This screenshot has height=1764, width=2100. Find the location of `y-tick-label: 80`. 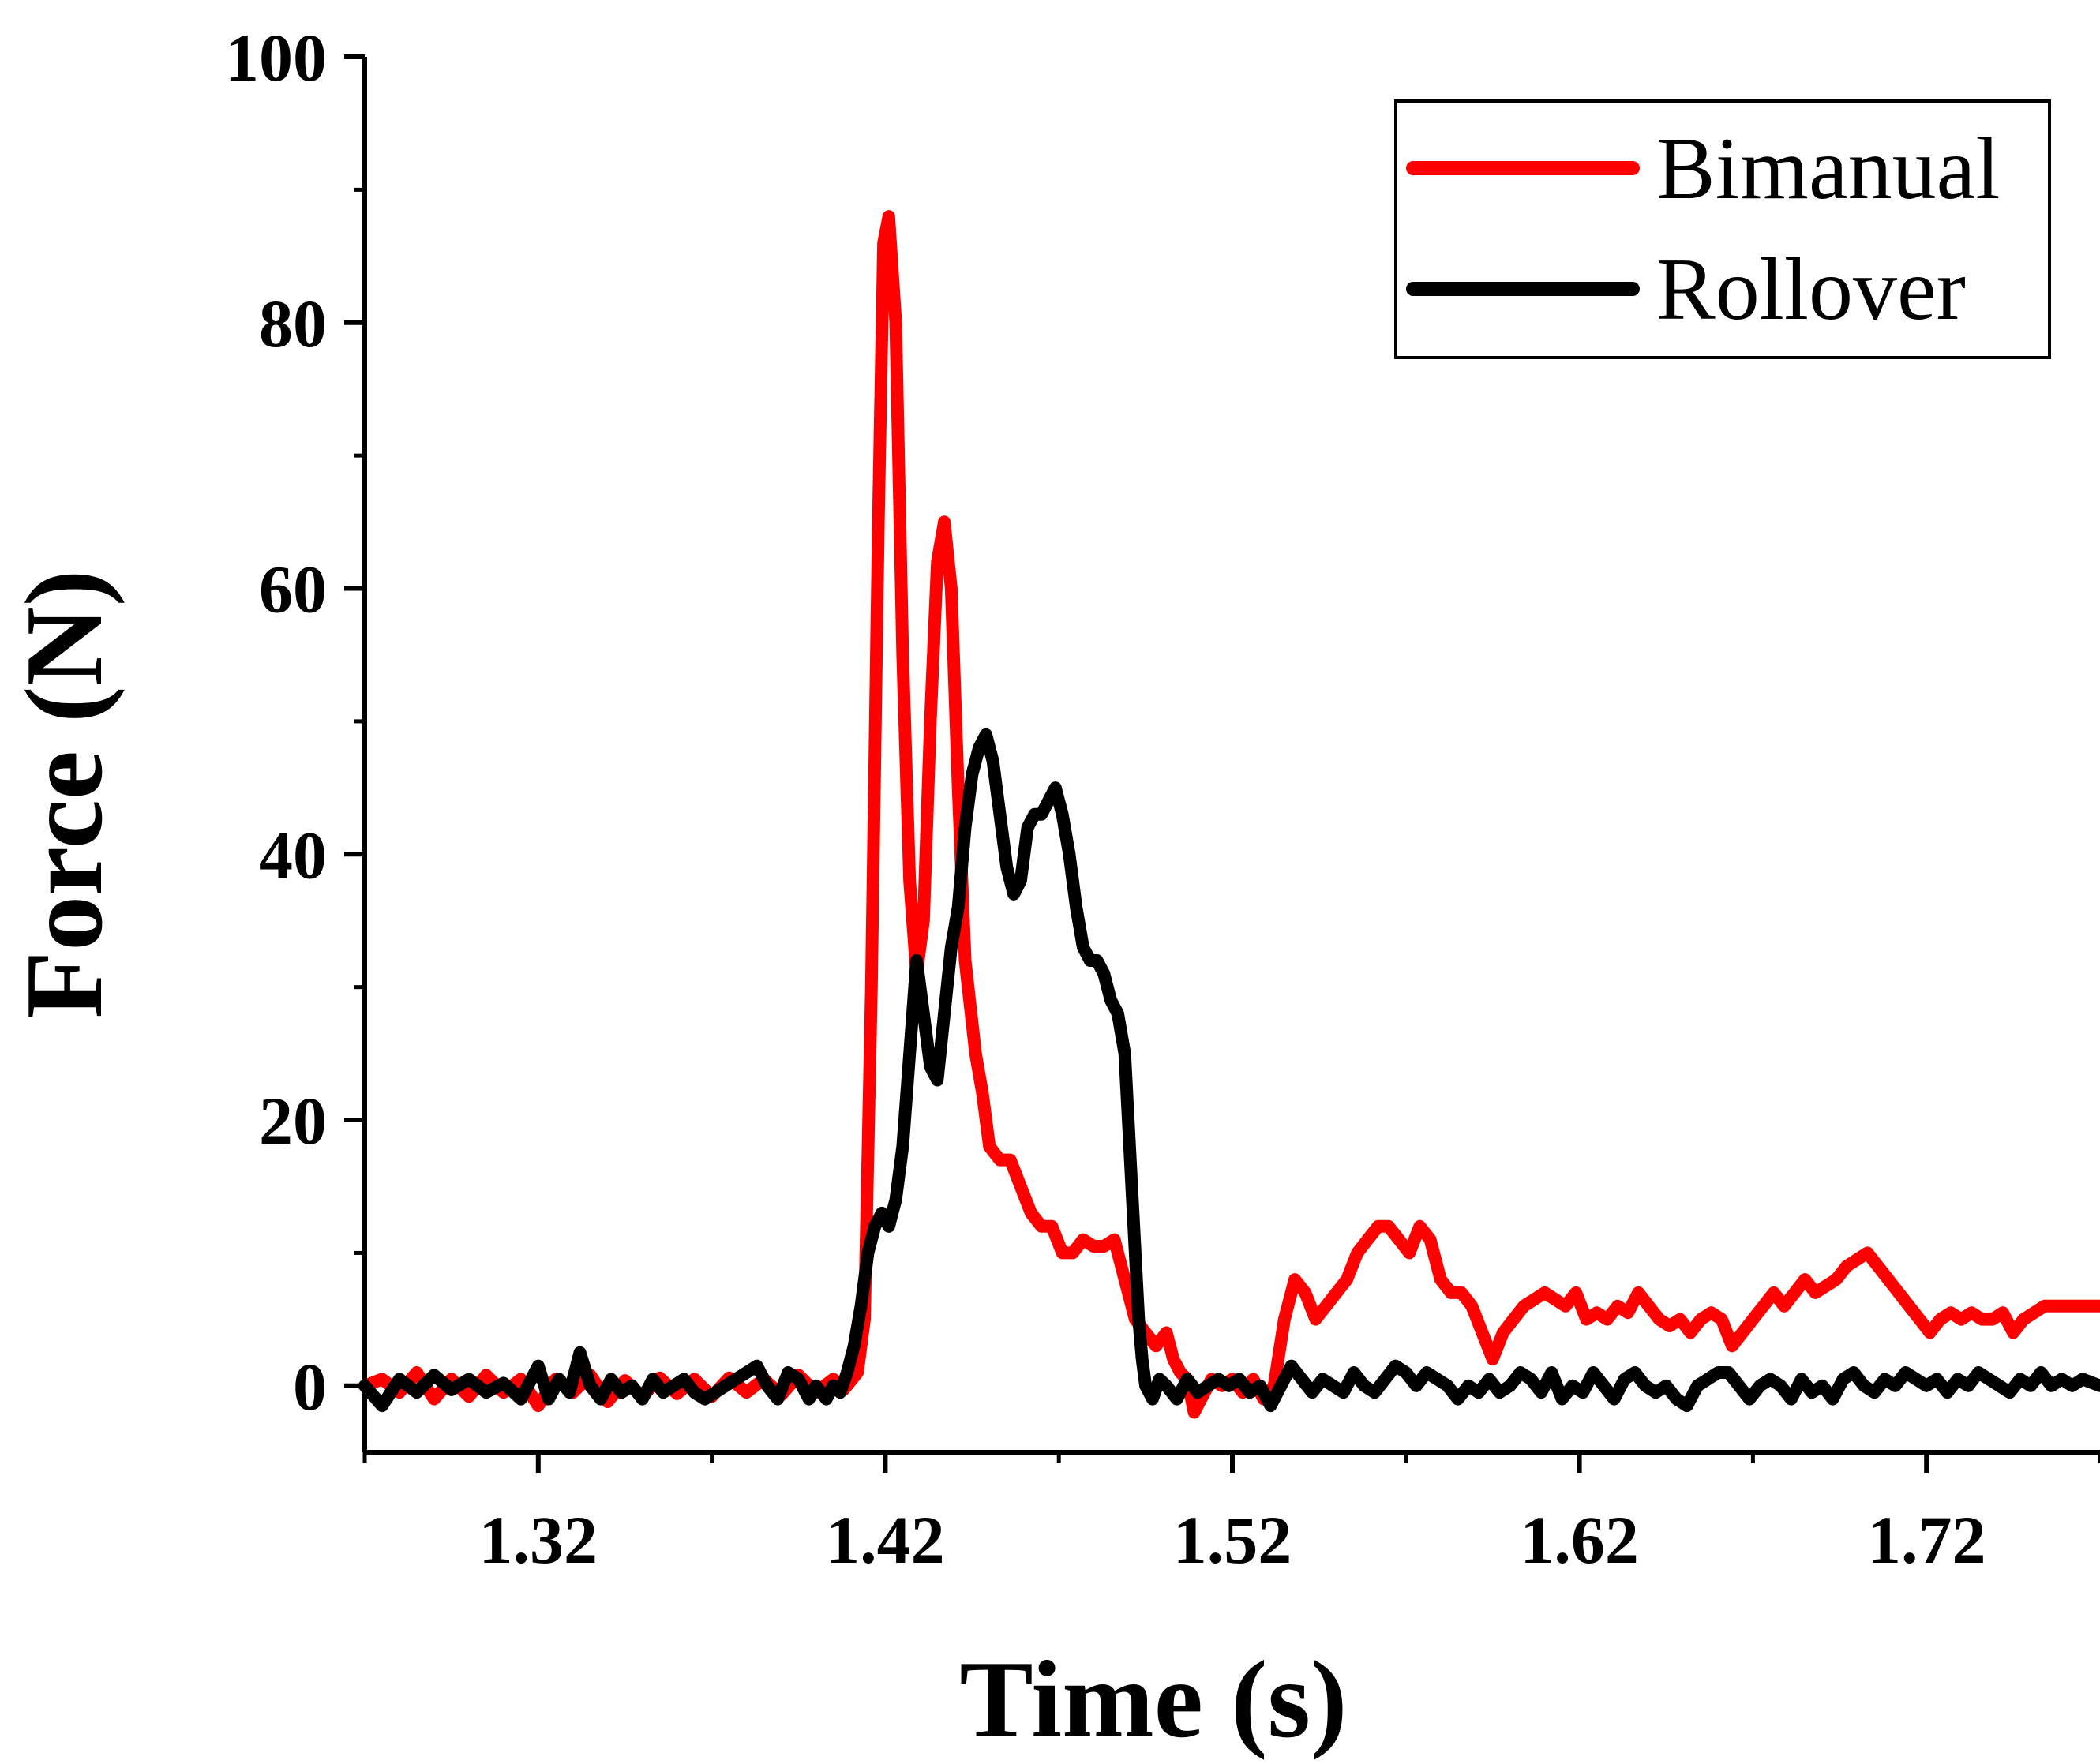

y-tick-label: 80 is located at coordinates (293, 323).